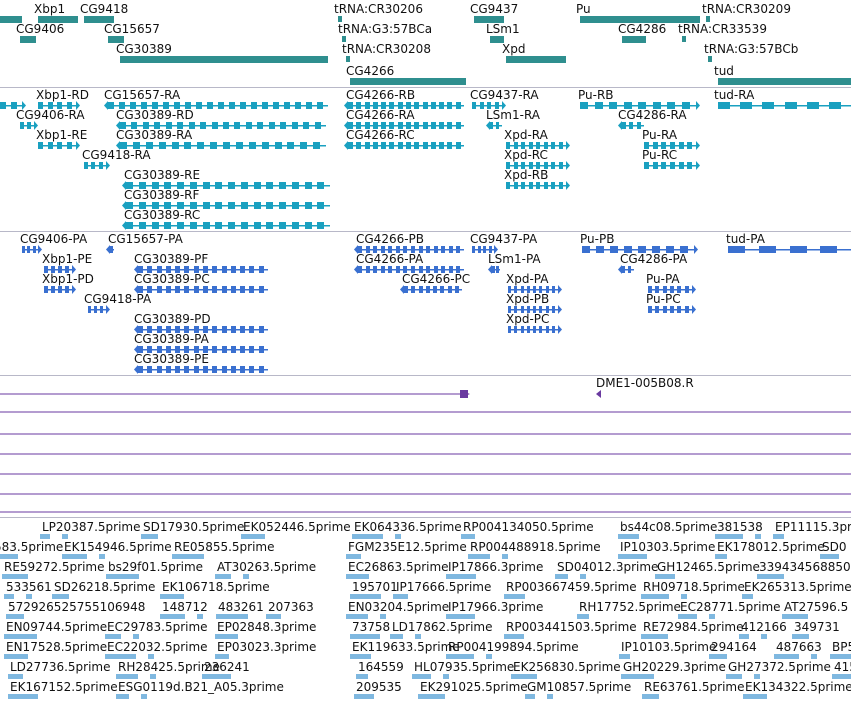 This screenshot has height=703, width=851. Describe the element at coordinates (751, 49) in the screenshot. I see `feature-label: tRNA:G3:57BCb` at that location.